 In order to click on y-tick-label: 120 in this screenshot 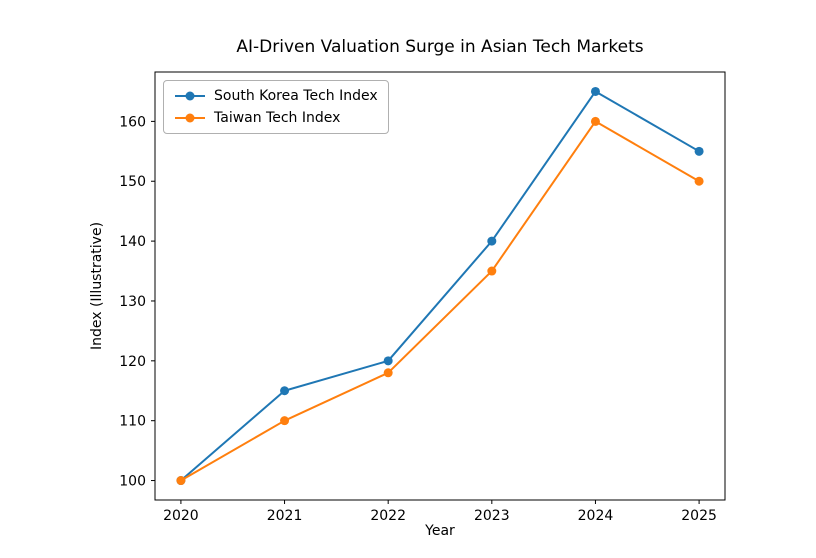, I will do `click(132, 362)`.